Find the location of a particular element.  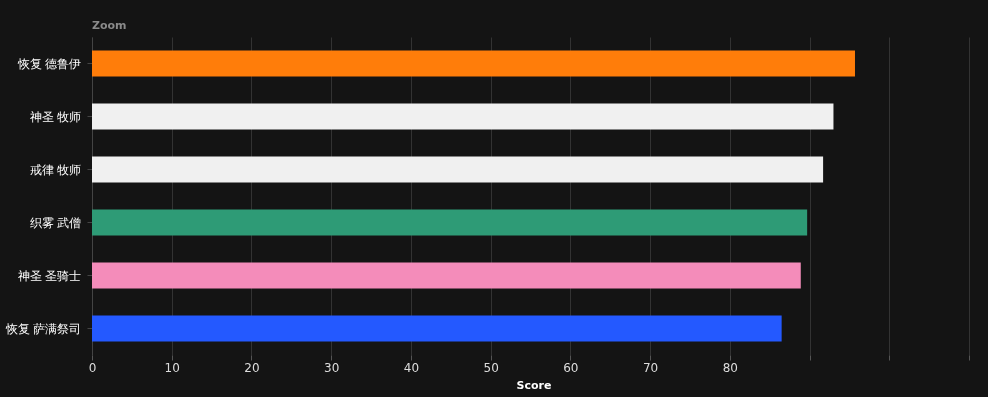

x-tick-label: 60 is located at coordinates (571, 367).